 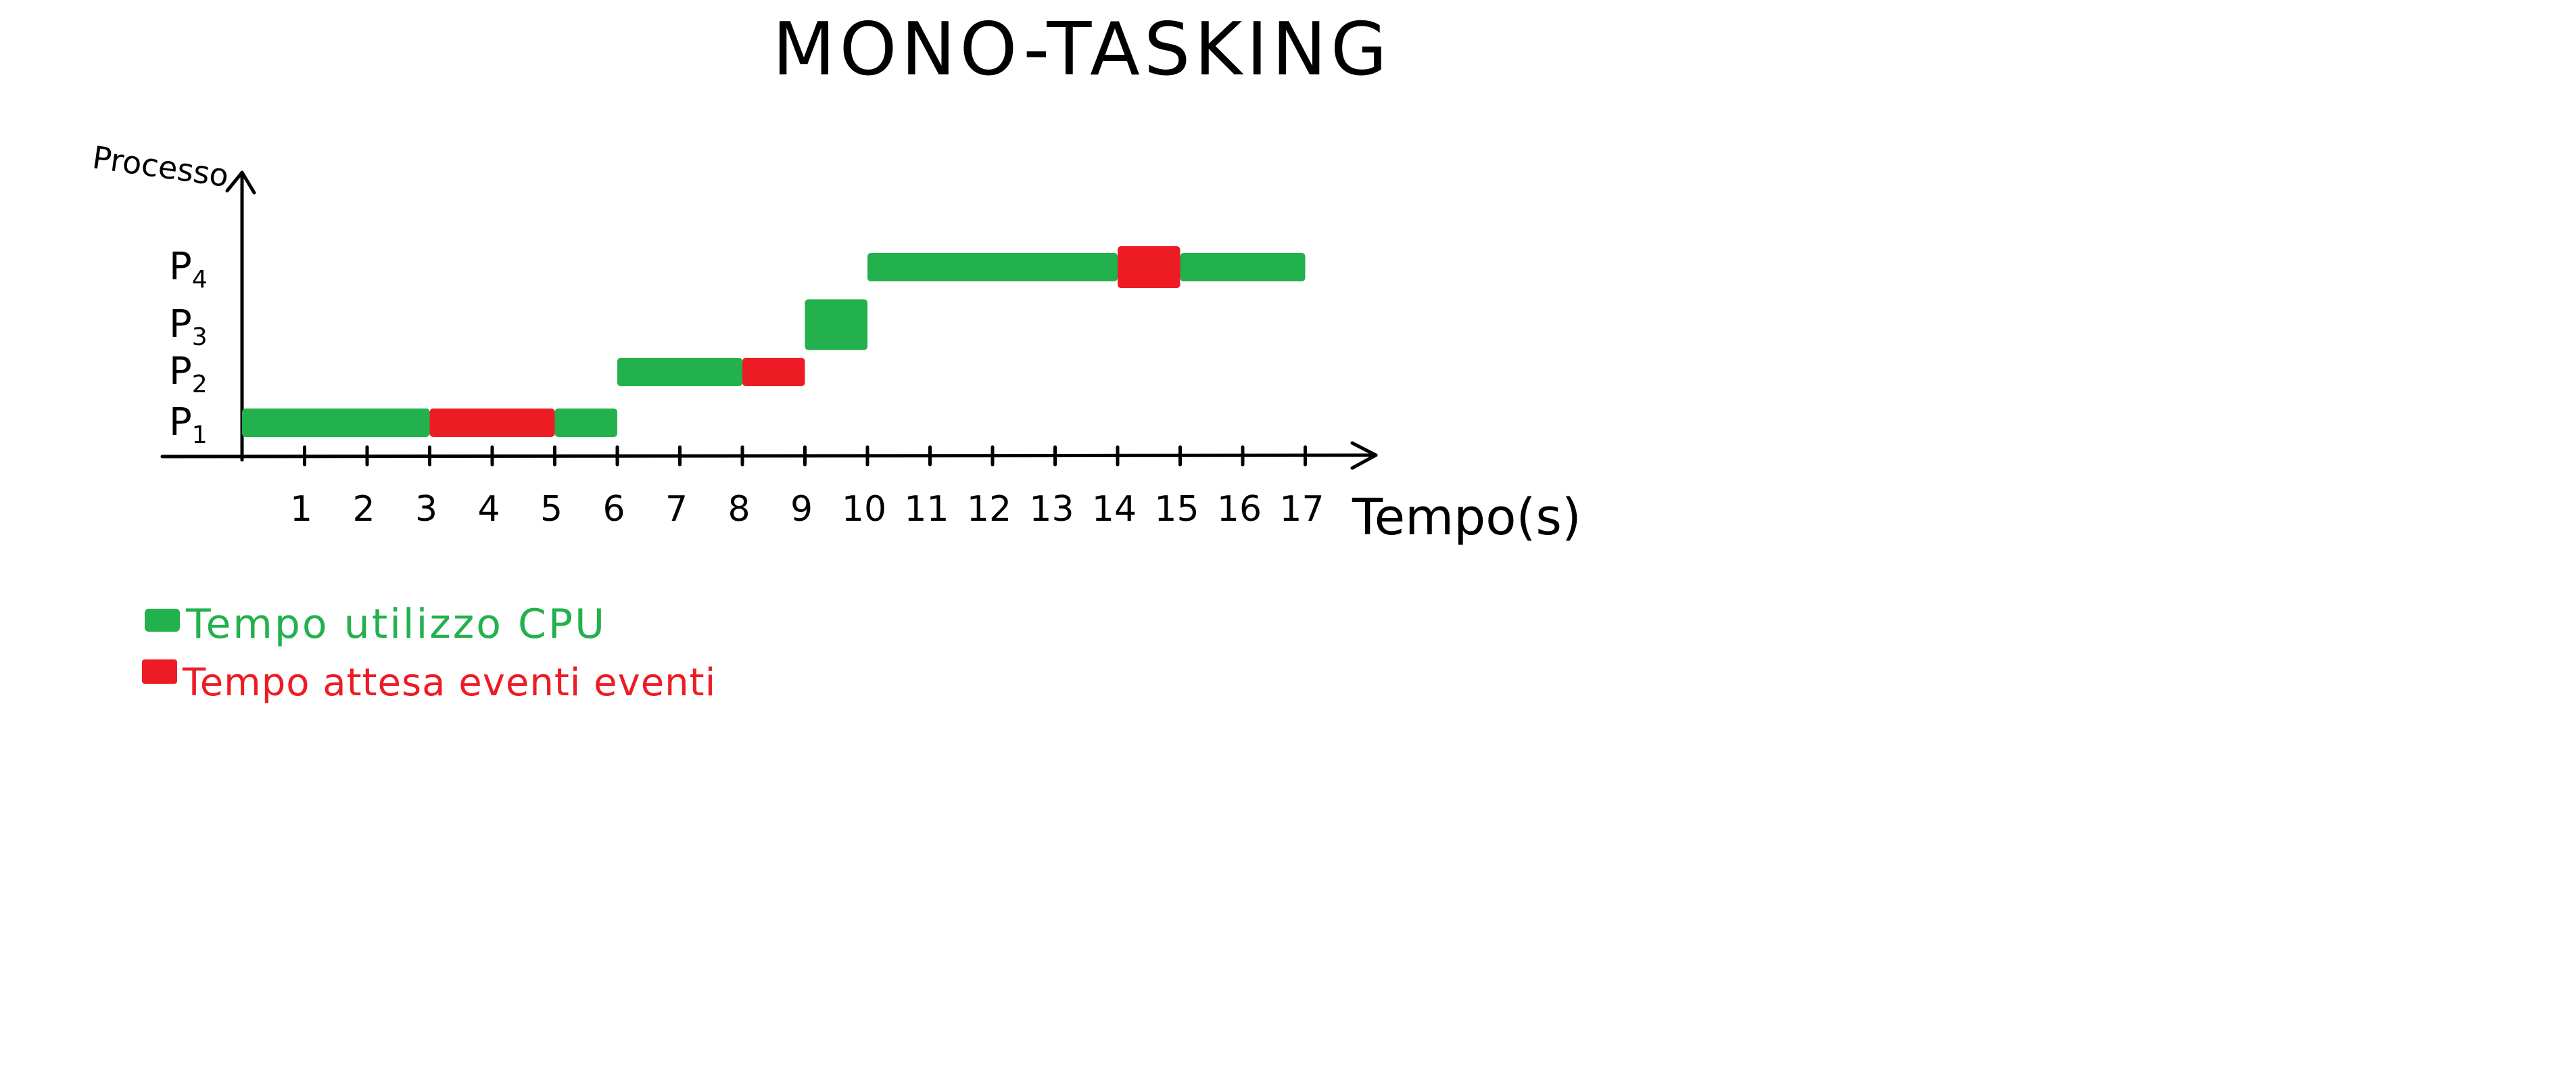 What do you see at coordinates (613, 509) in the screenshot?
I see `x-tick-label-6: 6` at bounding box center [613, 509].